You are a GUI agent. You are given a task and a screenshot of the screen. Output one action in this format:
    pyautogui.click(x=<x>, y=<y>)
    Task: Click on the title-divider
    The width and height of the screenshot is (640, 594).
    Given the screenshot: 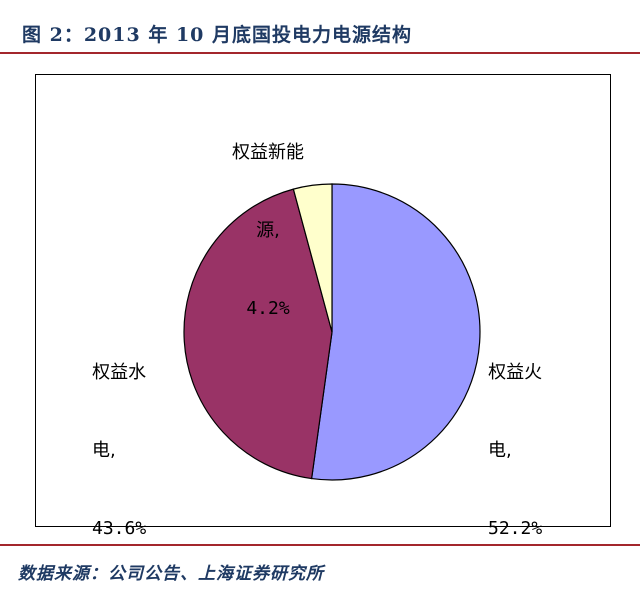 What is the action you would take?
    pyautogui.click(x=320, y=53)
    